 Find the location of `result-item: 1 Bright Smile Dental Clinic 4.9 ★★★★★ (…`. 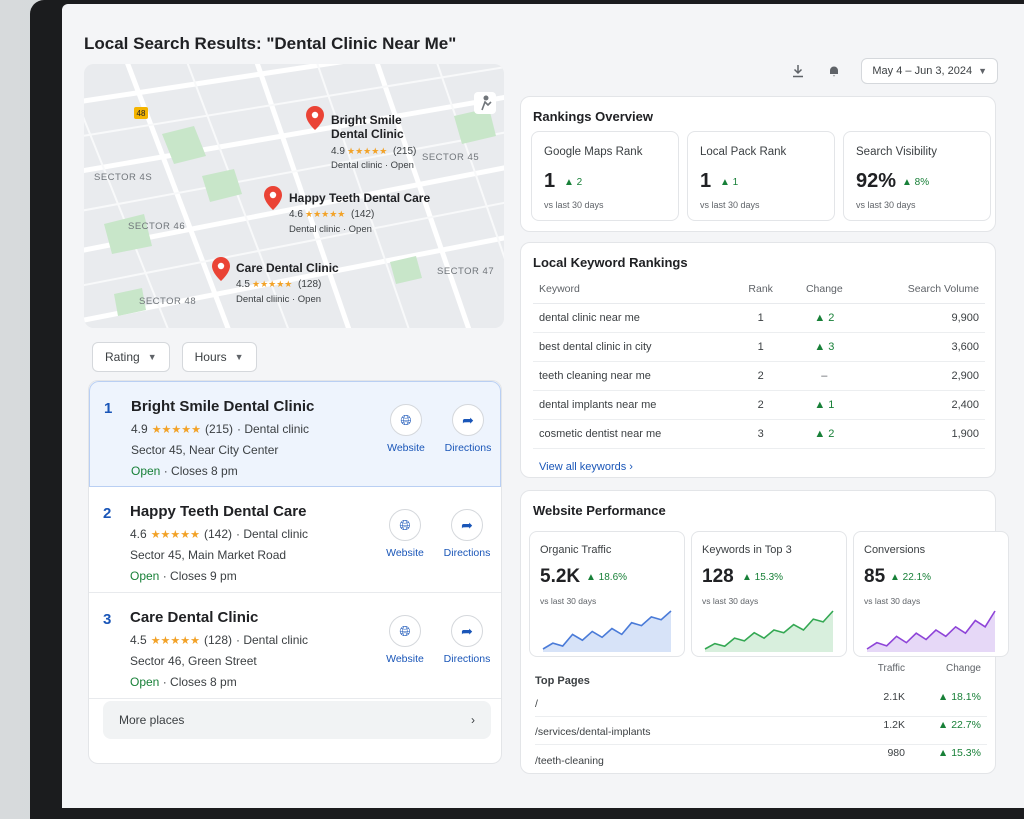

result-item: 1 Bright Smile Dental Clinic 4.9 ★★★★★ (… is located at coordinates (295, 434).